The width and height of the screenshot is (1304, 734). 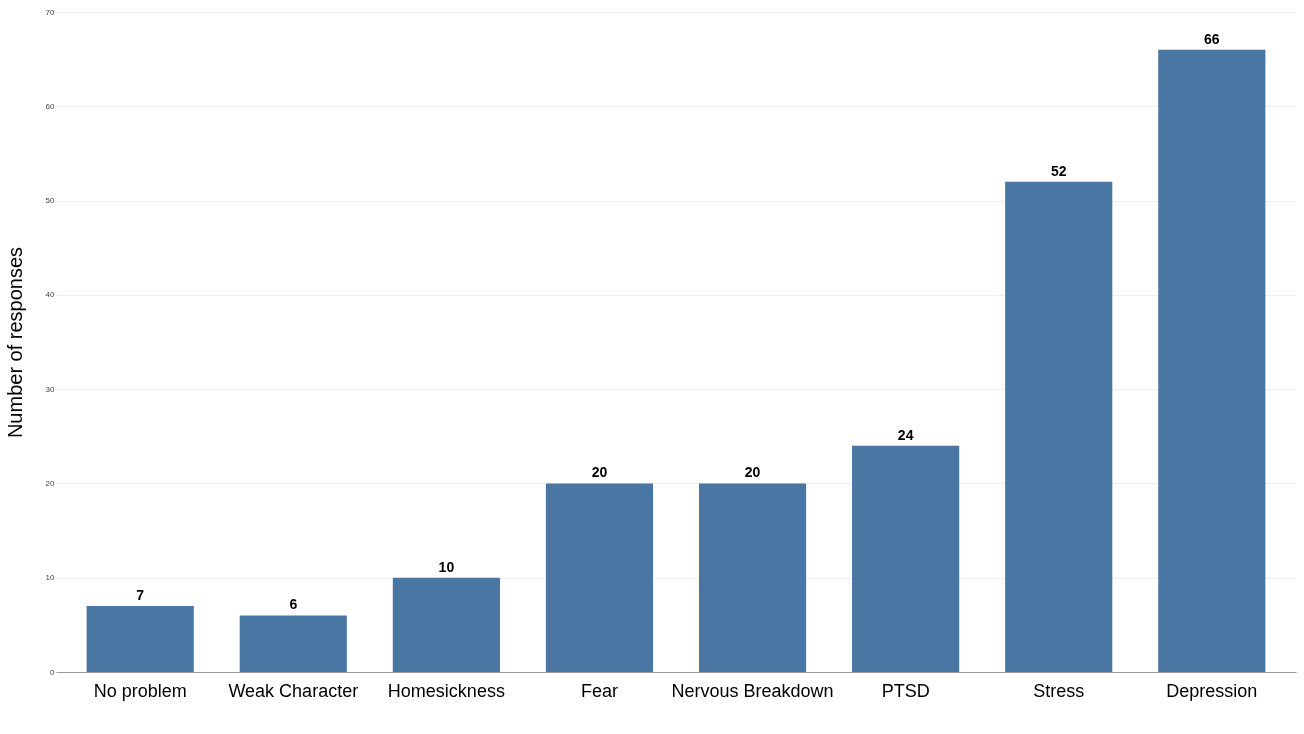 I want to click on y-tick-label: 30, so click(x=50, y=389).